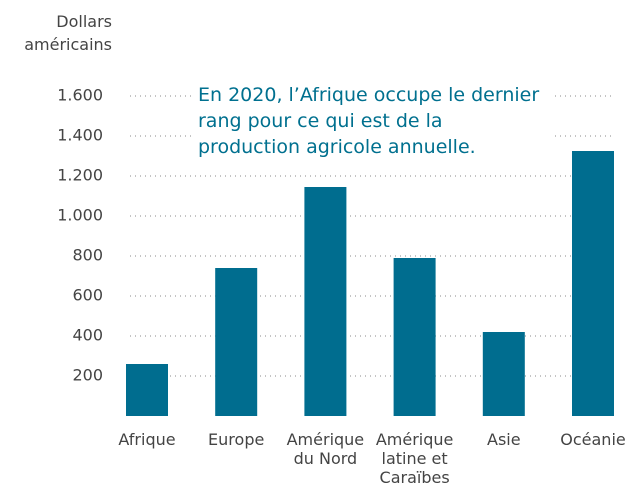 This screenshot has height=493, width=635. What do you see at coordinates (87, 255) in the screenshot?
I see `y-tick-label: 800` at bounding box center [87, 255].